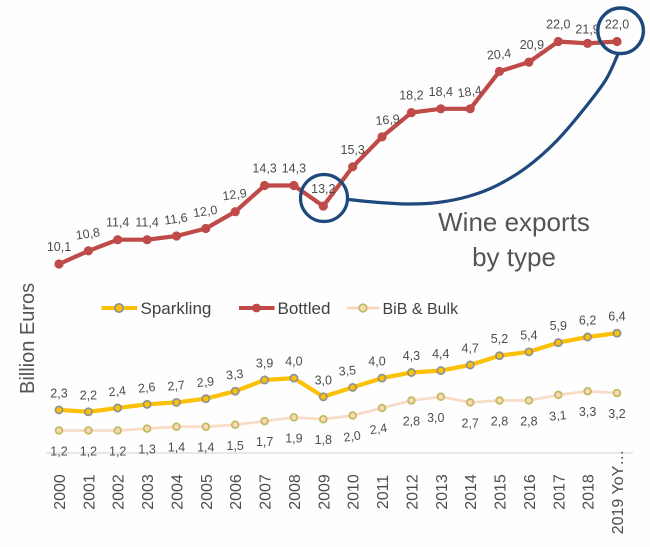 This screenshot has width=650, height=547. Describe the element at coordinates (352, 436) in the screenshot. I see `svg-text: 2,0` at that location.